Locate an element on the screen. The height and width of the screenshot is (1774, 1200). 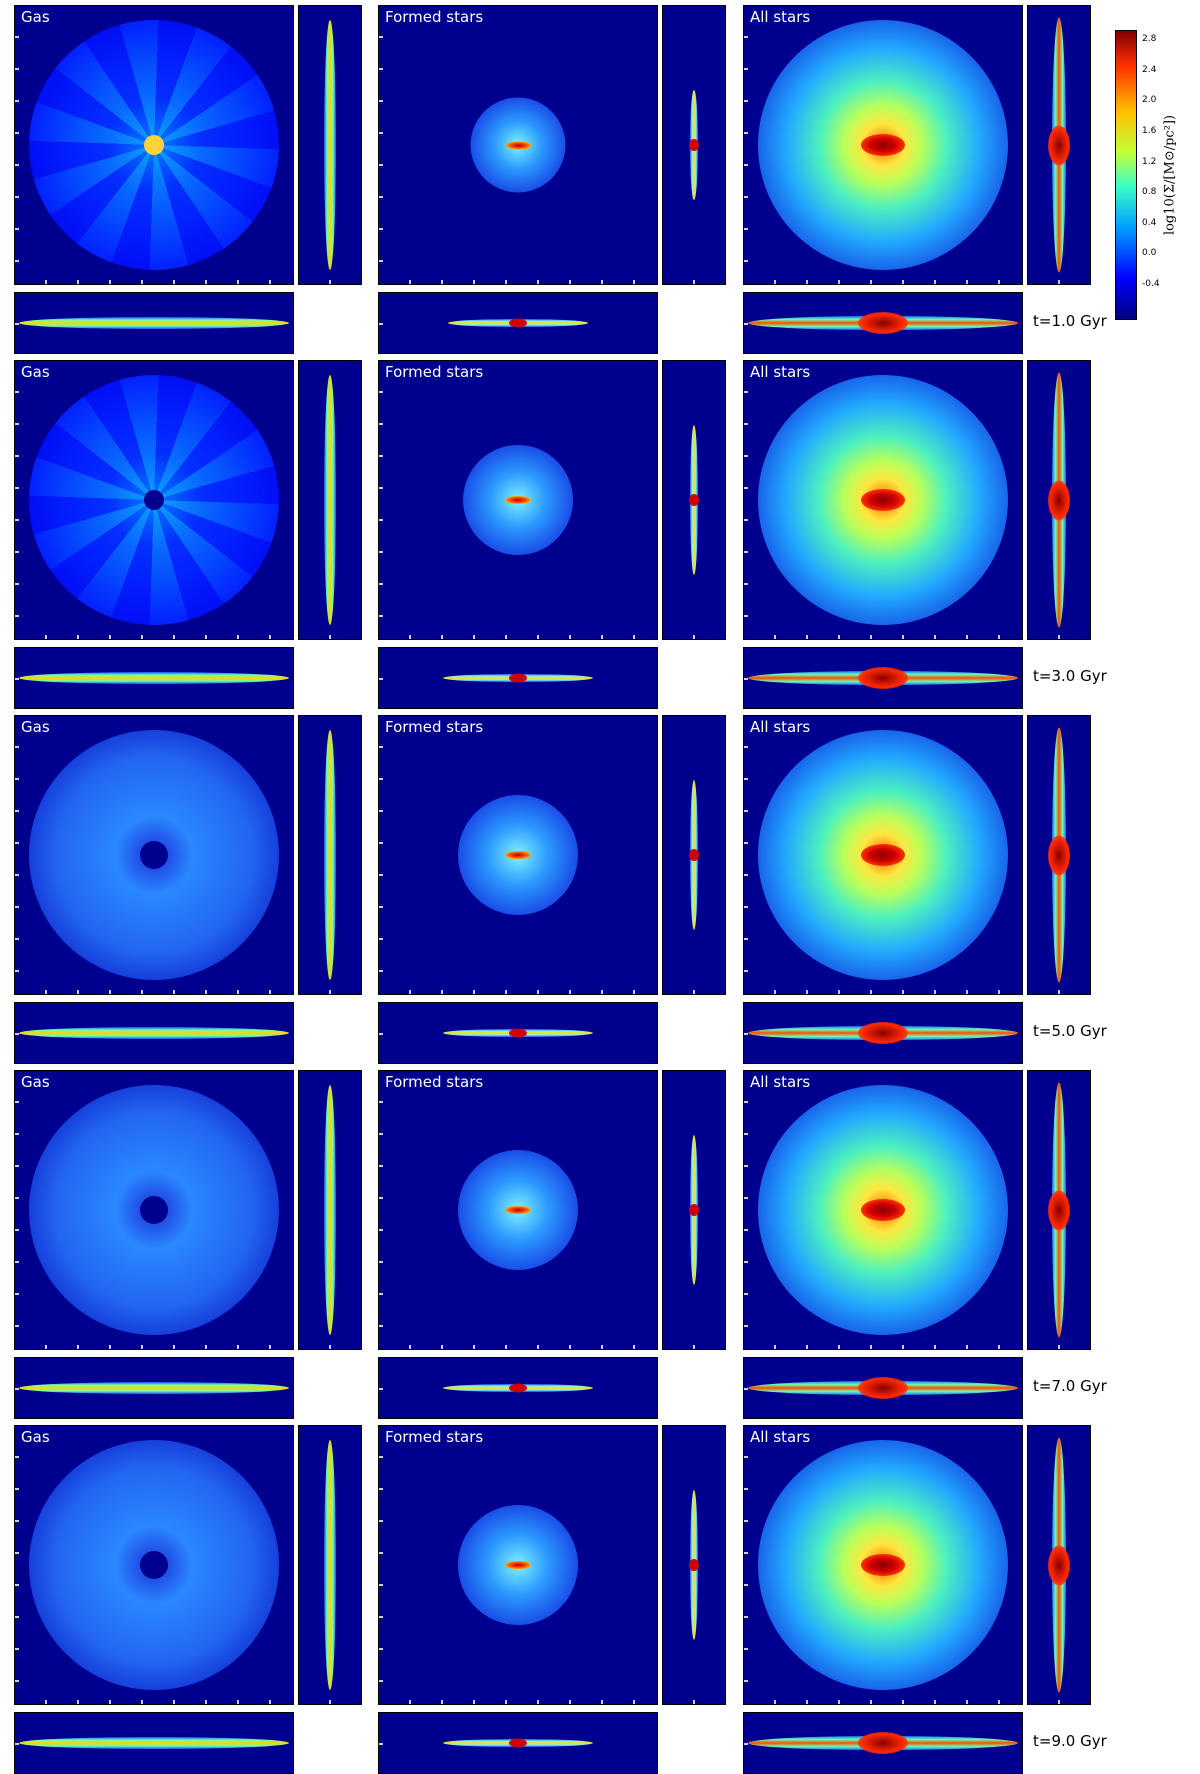
all-face-on-panel-3: All stars is located at coordinates (883, 855).